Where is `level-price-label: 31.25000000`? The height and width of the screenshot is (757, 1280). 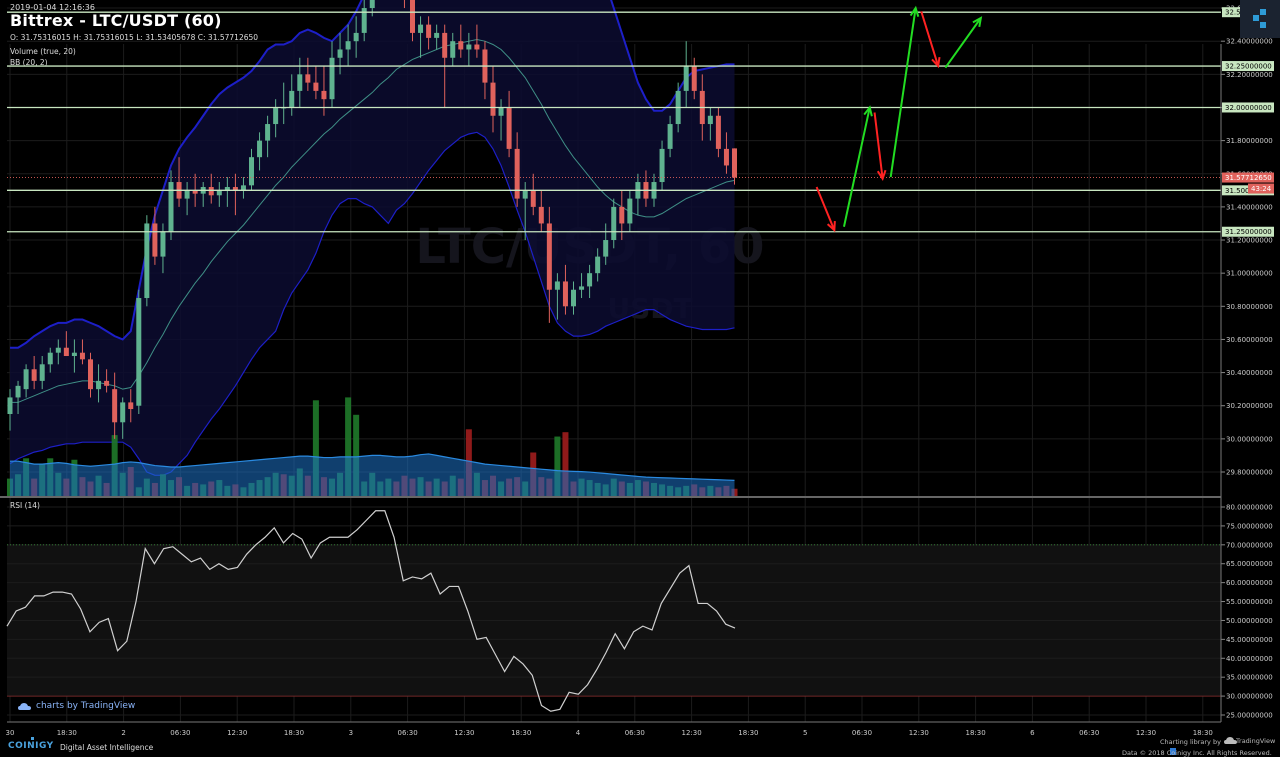
level-price-label: 31.25000000 is located at coordinates (1248, 232).